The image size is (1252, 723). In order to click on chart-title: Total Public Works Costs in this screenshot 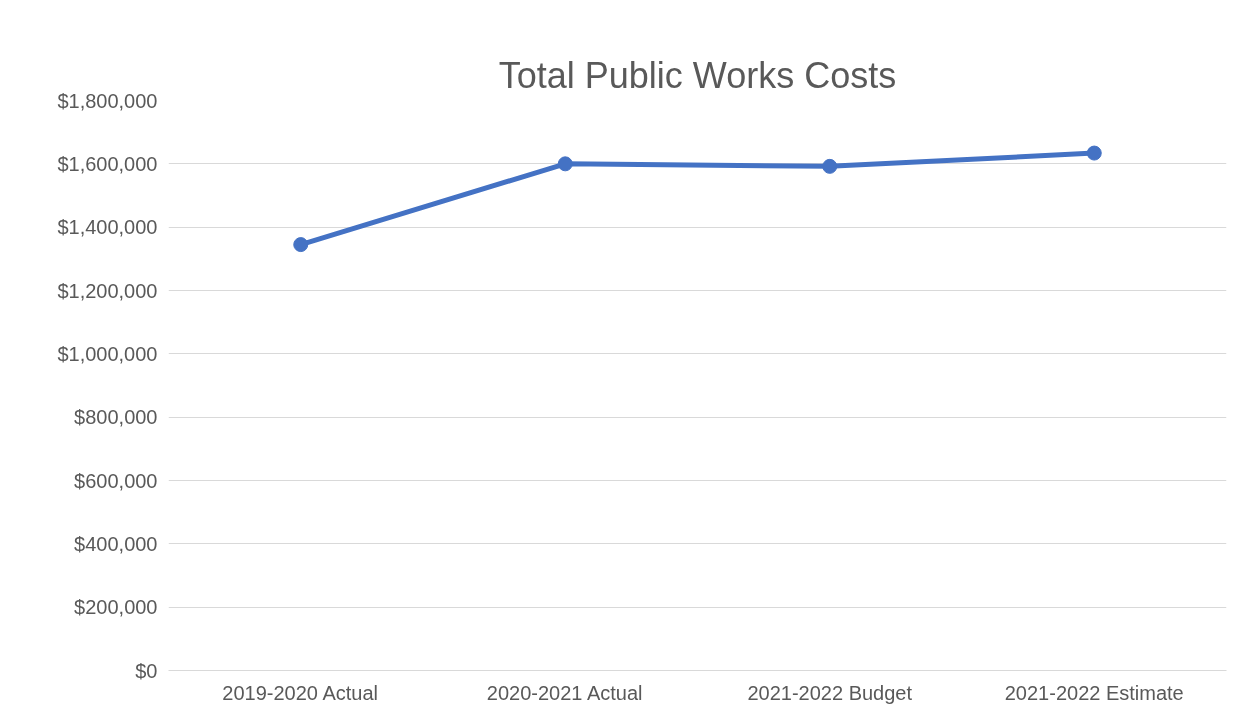, I will do `click(697, 75)`.